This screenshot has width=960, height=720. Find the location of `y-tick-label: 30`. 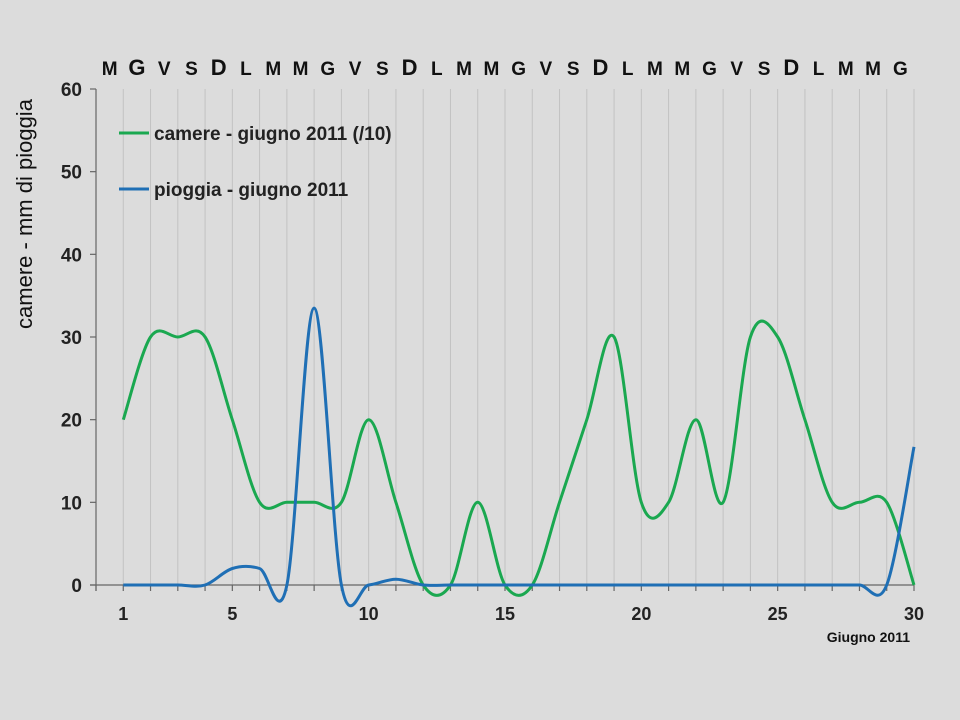

y-tick-label: 30 is located at coordinates (71, 338).